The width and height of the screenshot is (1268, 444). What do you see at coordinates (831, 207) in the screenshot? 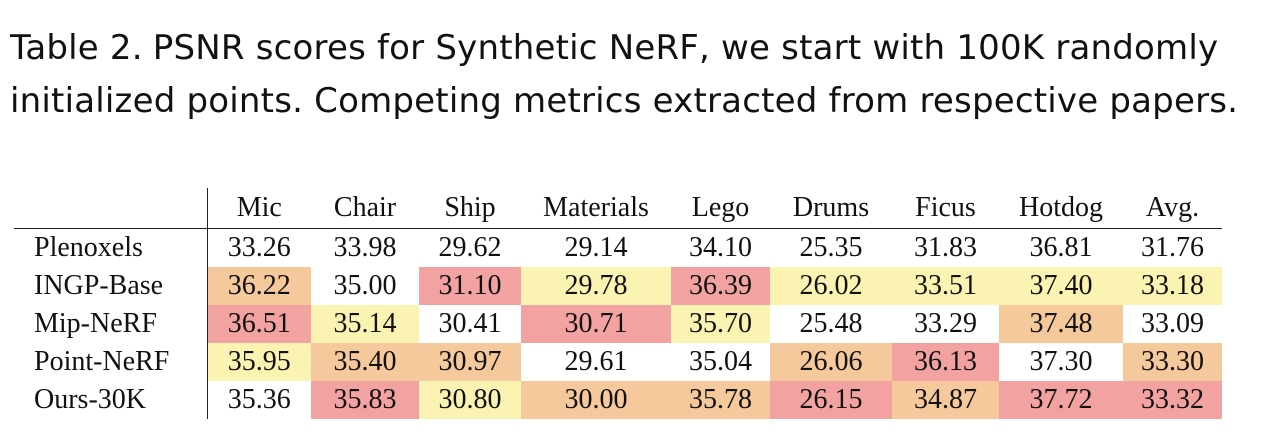
I see `column-header: Drums` at bounding box center [831, 207].